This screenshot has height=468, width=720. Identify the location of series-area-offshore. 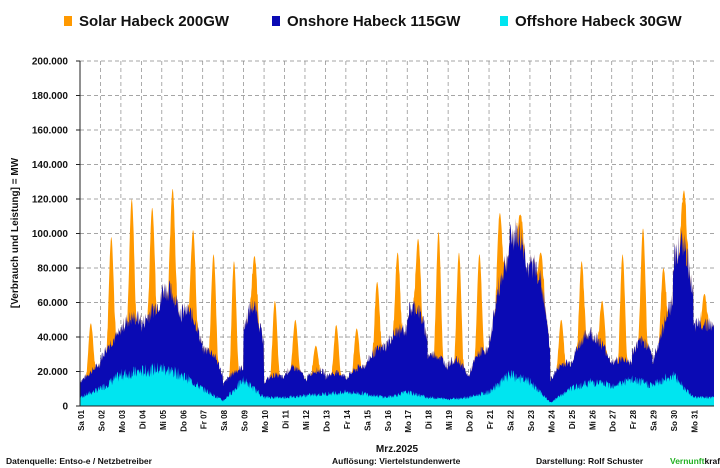
(397, 384).